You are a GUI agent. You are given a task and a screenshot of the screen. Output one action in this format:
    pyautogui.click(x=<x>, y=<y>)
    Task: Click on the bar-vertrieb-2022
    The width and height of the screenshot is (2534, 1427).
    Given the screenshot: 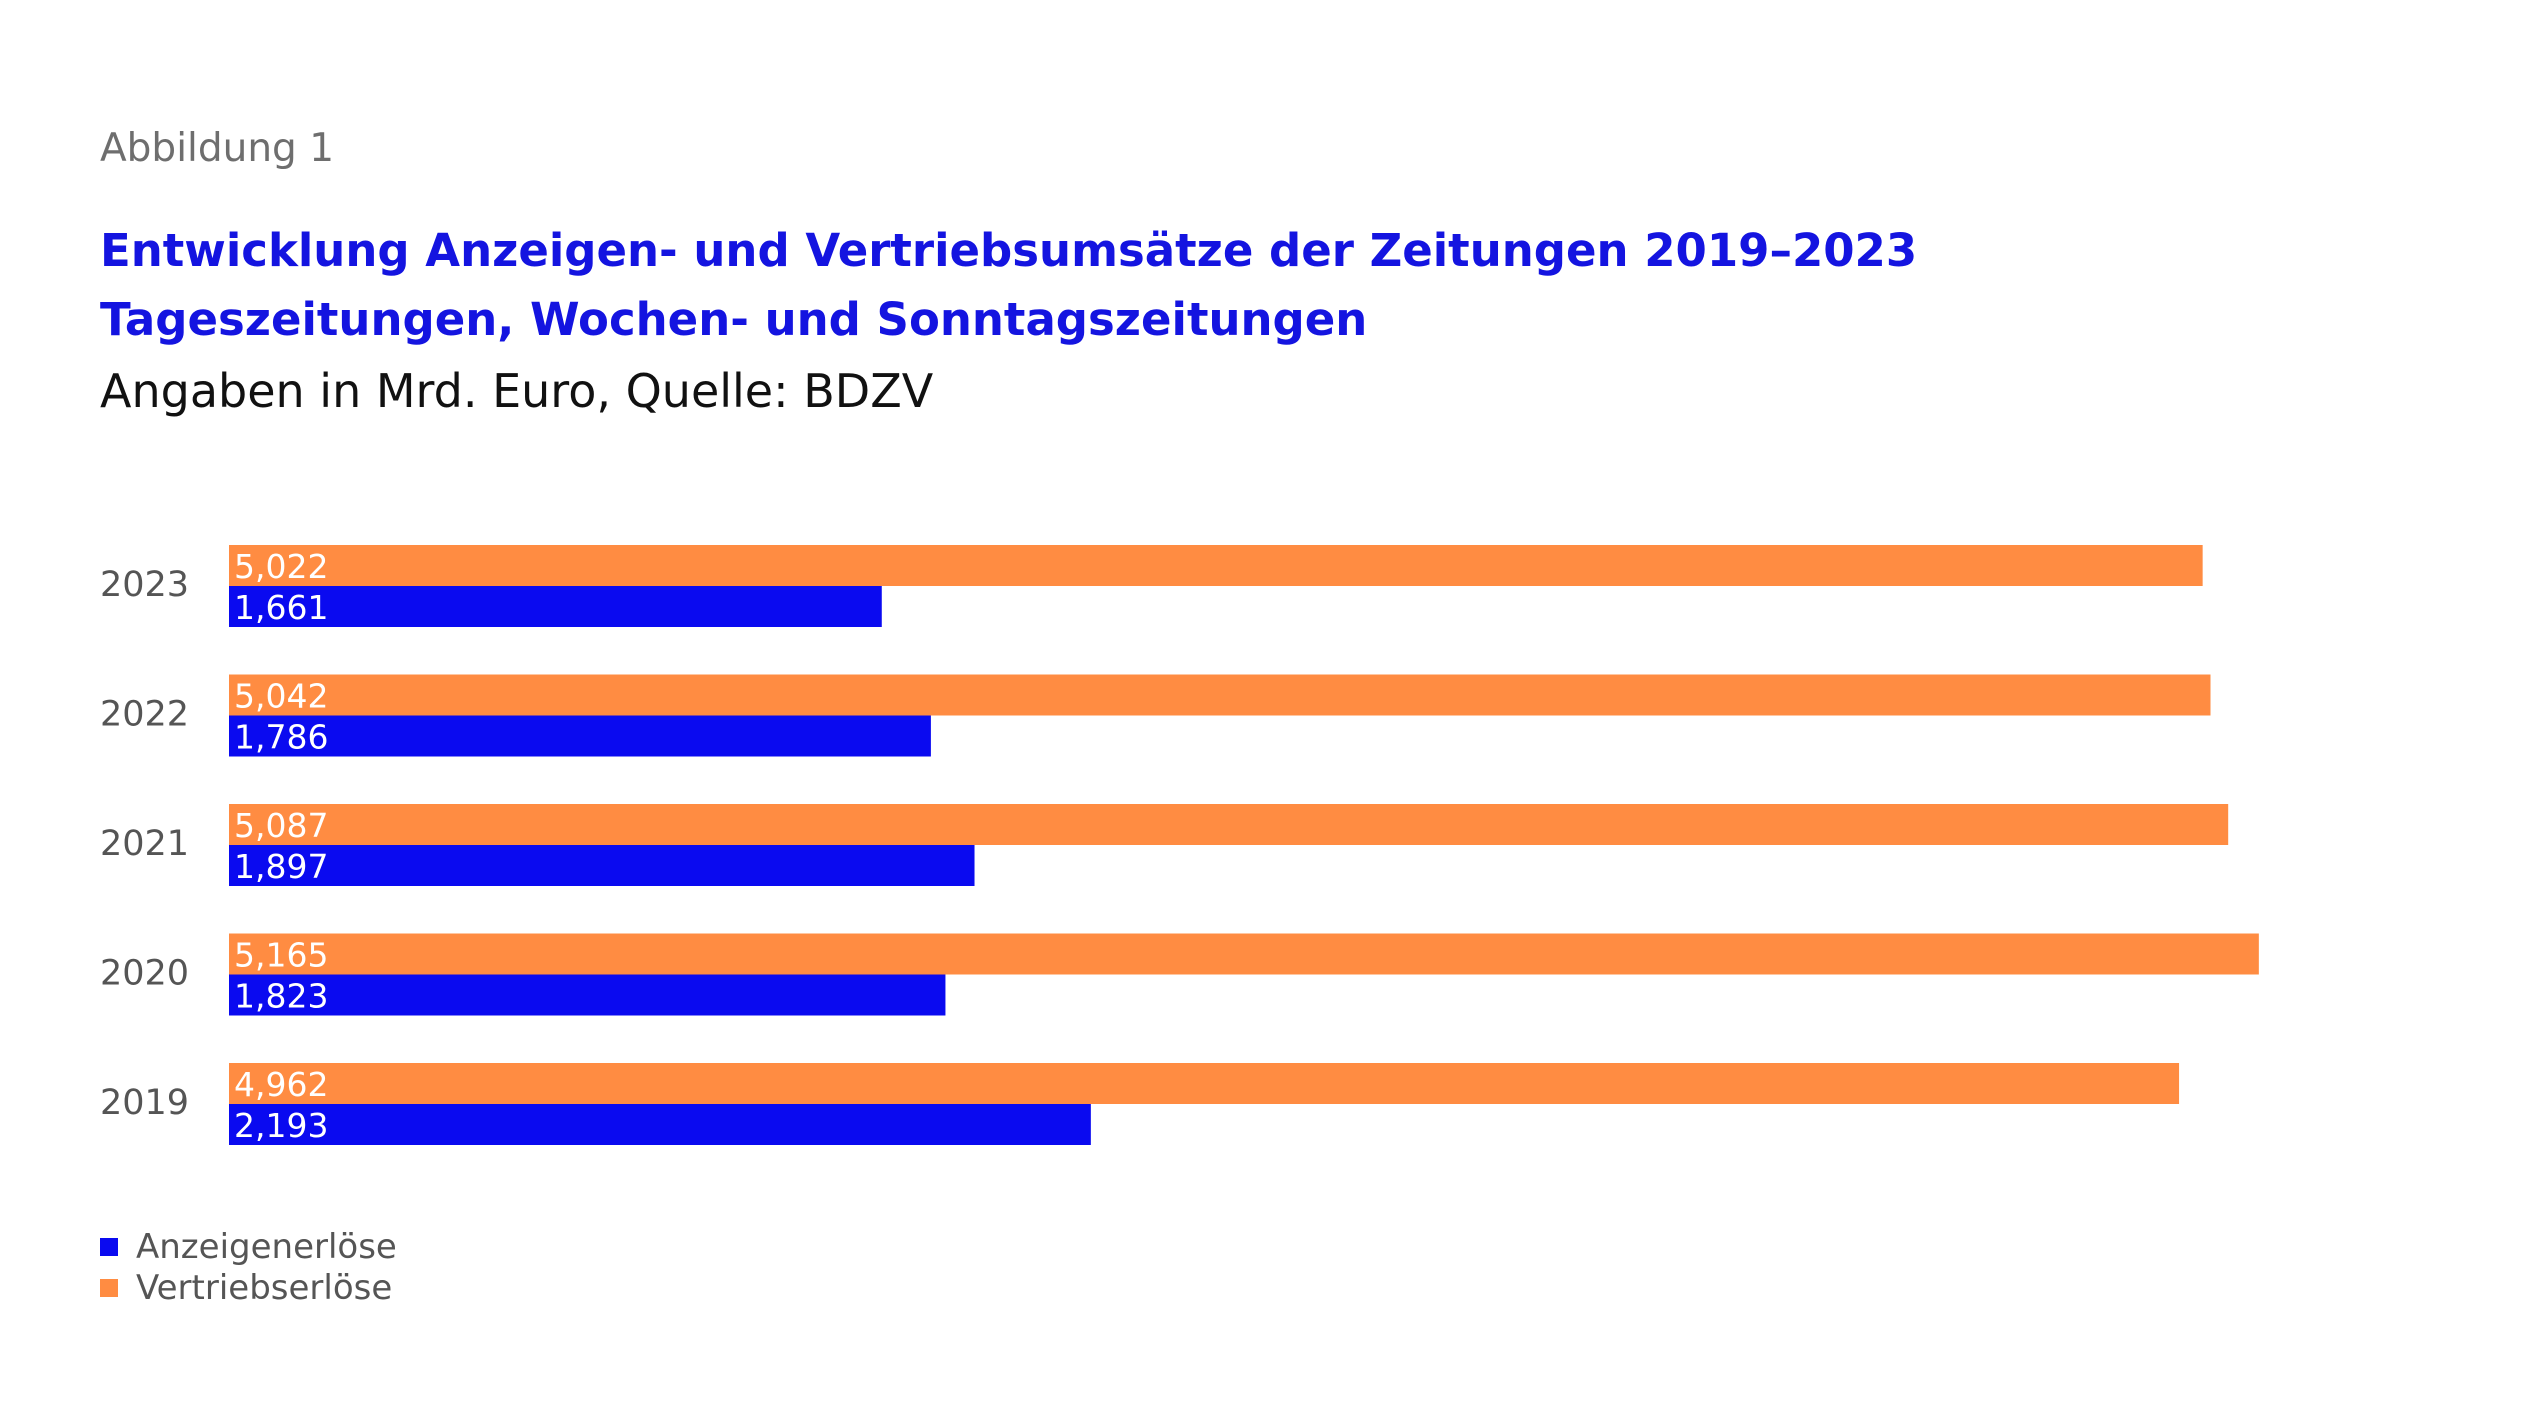 What is the action you would take?
    pyautogui.click(x=1220, y=695)
    